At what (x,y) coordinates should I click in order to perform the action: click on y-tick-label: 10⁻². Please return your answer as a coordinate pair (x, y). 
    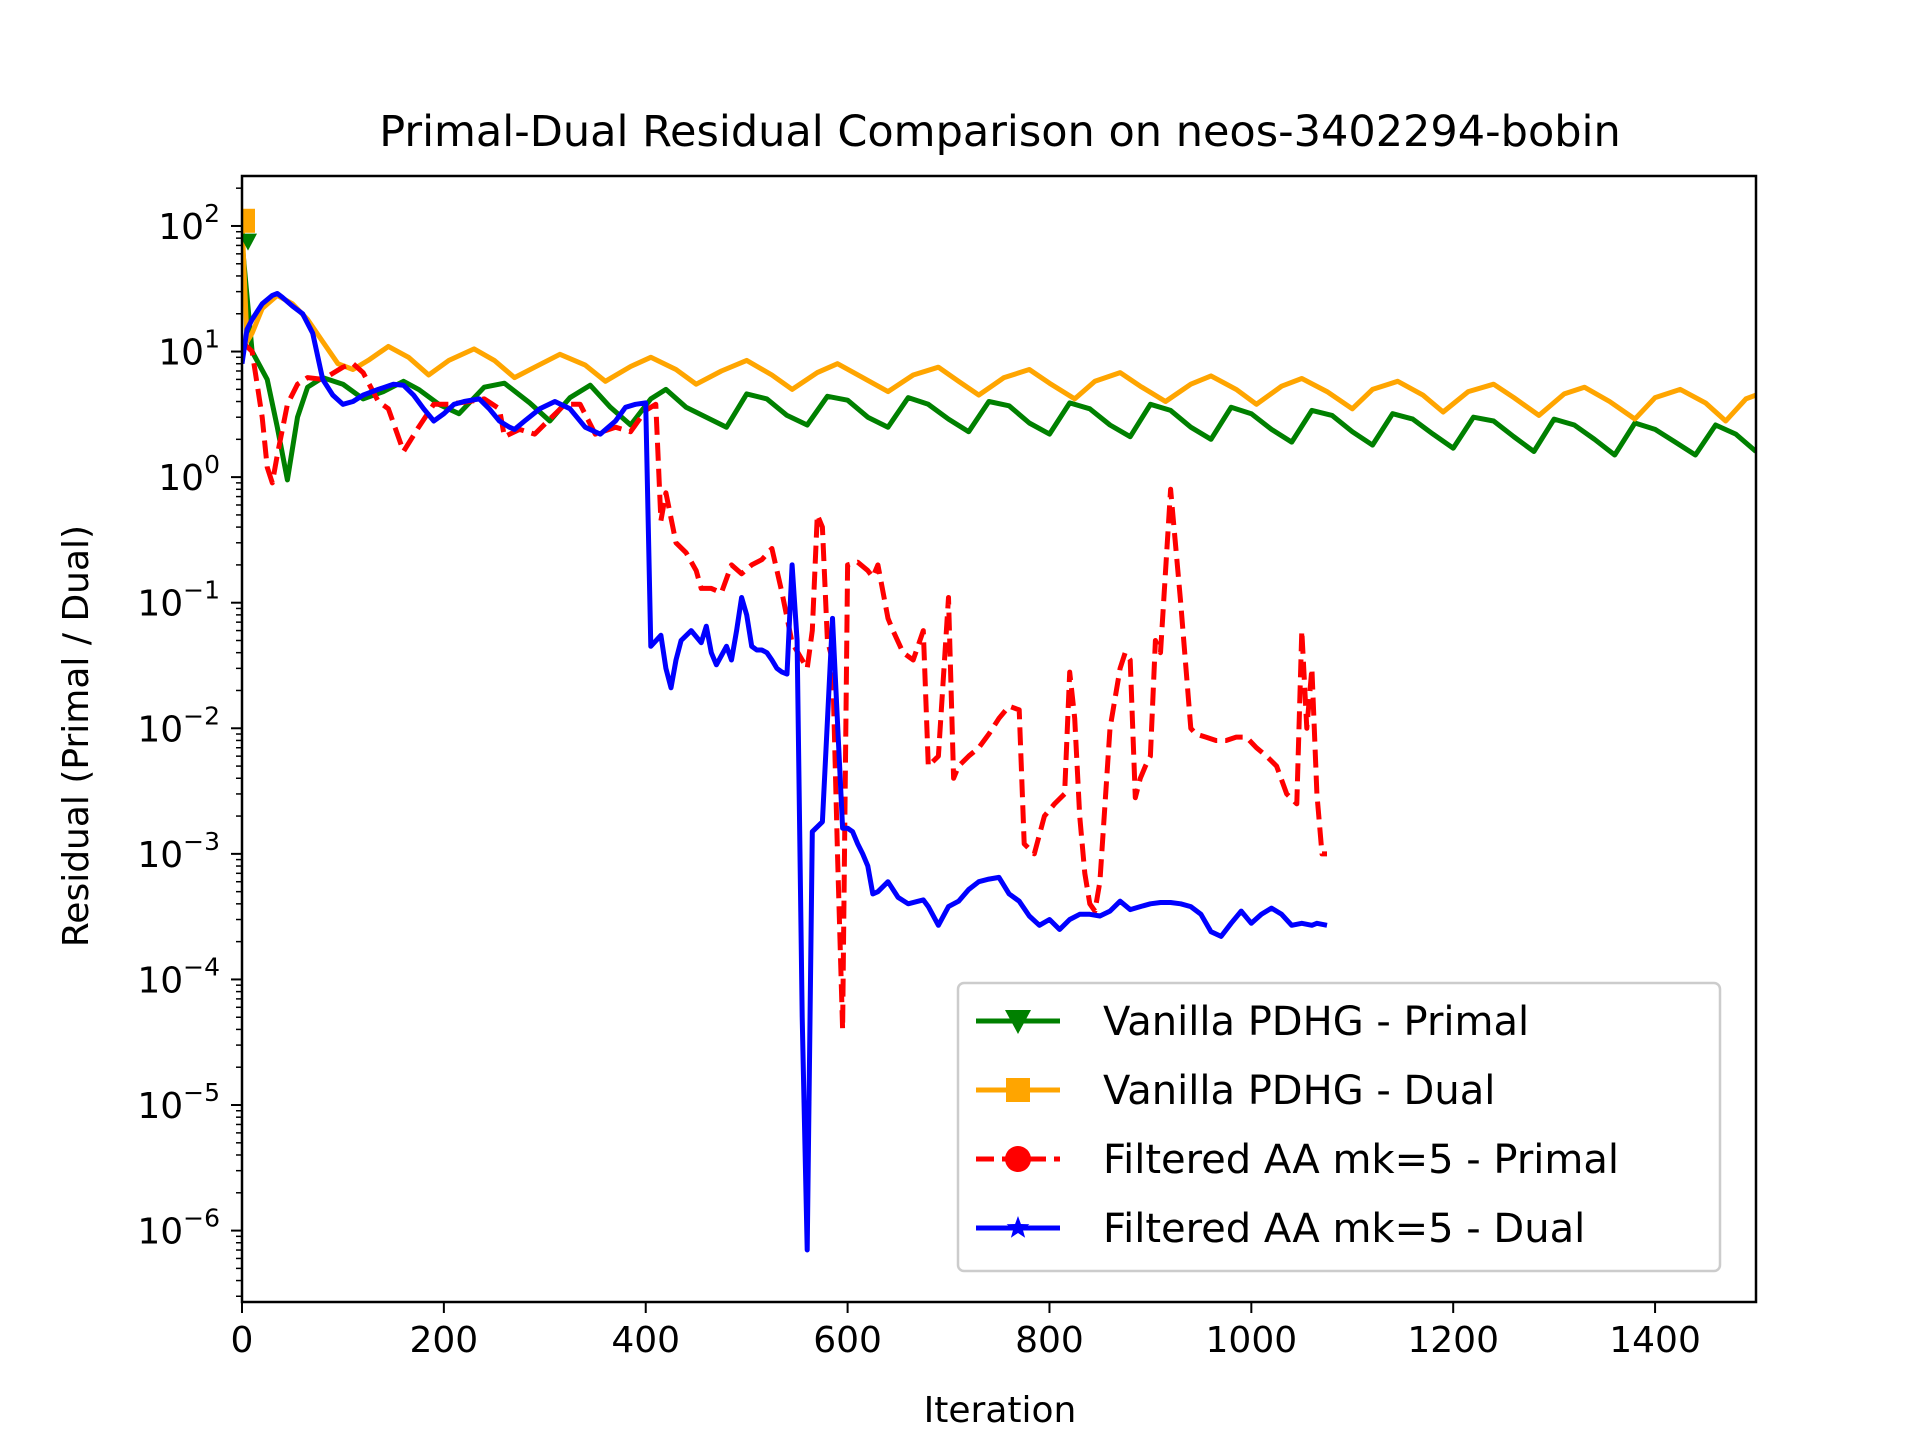
    Looking at the image, I should click on (178, 725).